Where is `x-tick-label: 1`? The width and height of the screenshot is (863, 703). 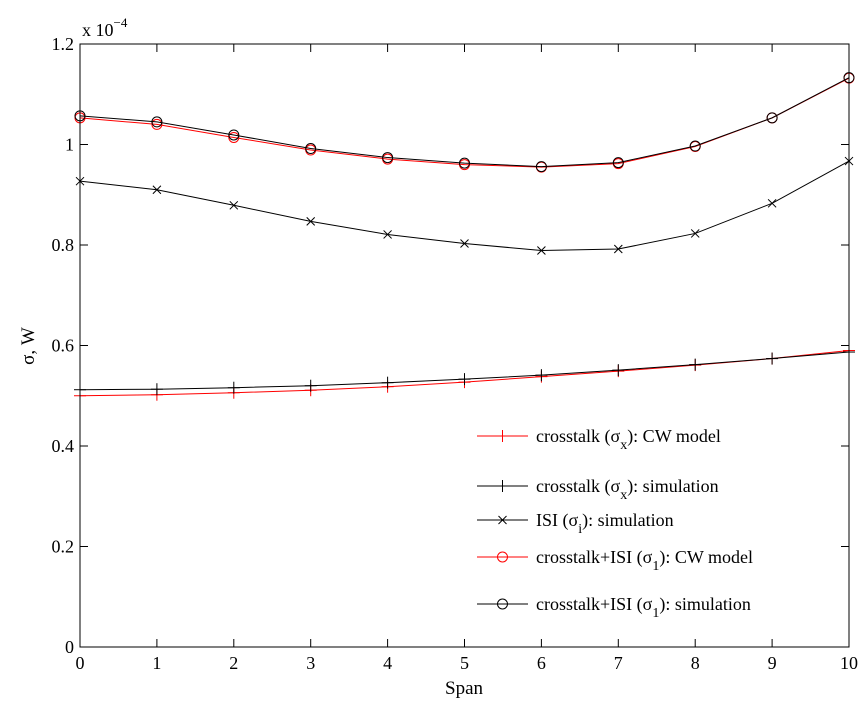
x-tick-label: 1 is located at coordinates (156, 663).